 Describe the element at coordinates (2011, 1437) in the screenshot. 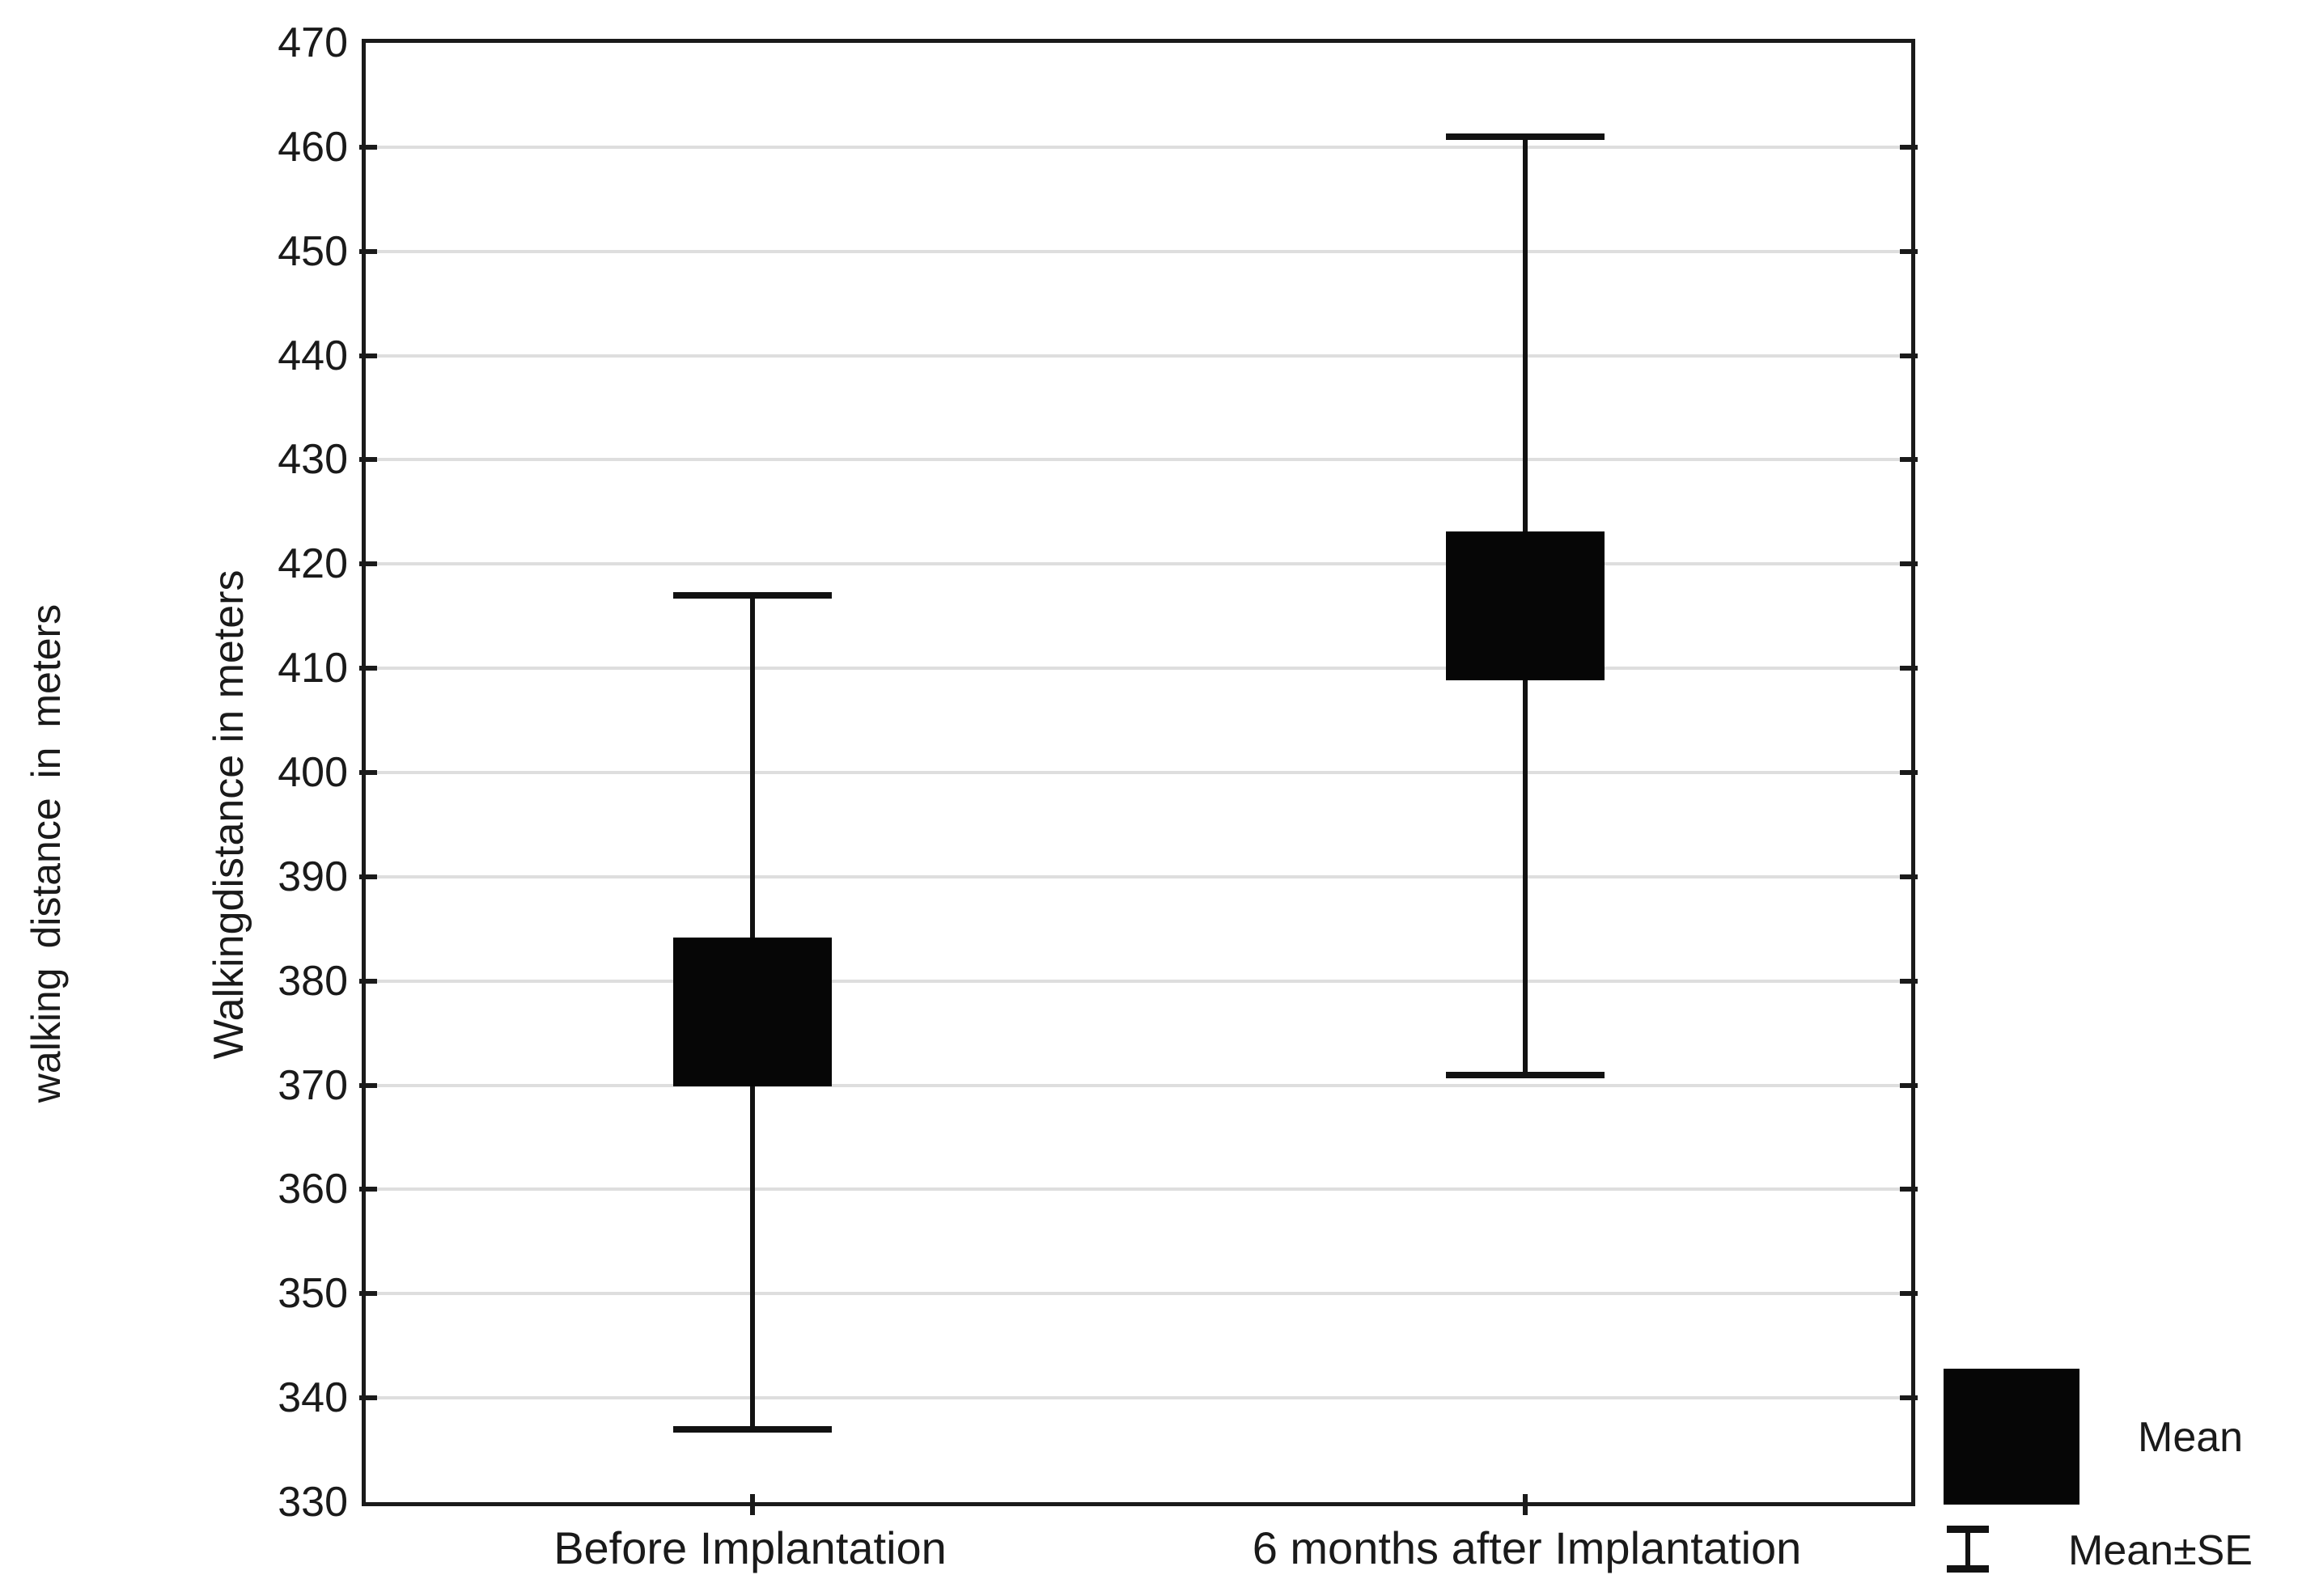

I see `legend-mean-swatch` at that location.